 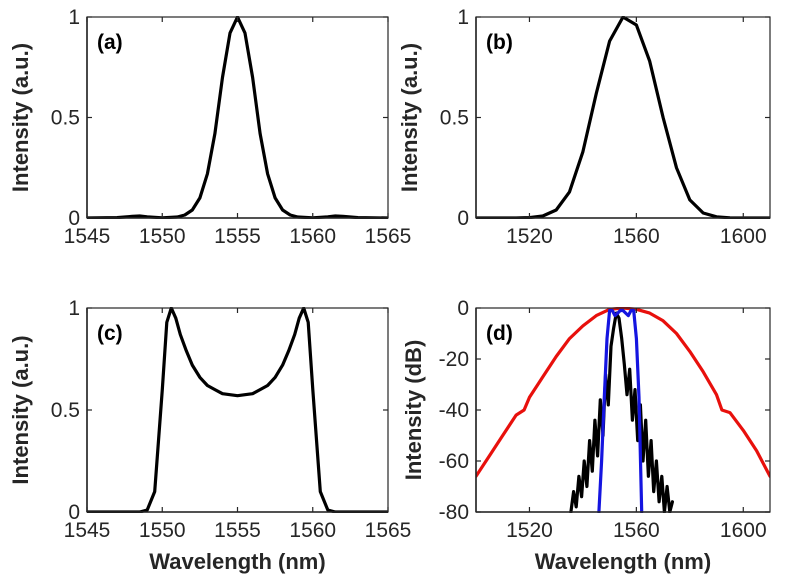 I want to click on panel-label: (a), so click(x=110, y=42).